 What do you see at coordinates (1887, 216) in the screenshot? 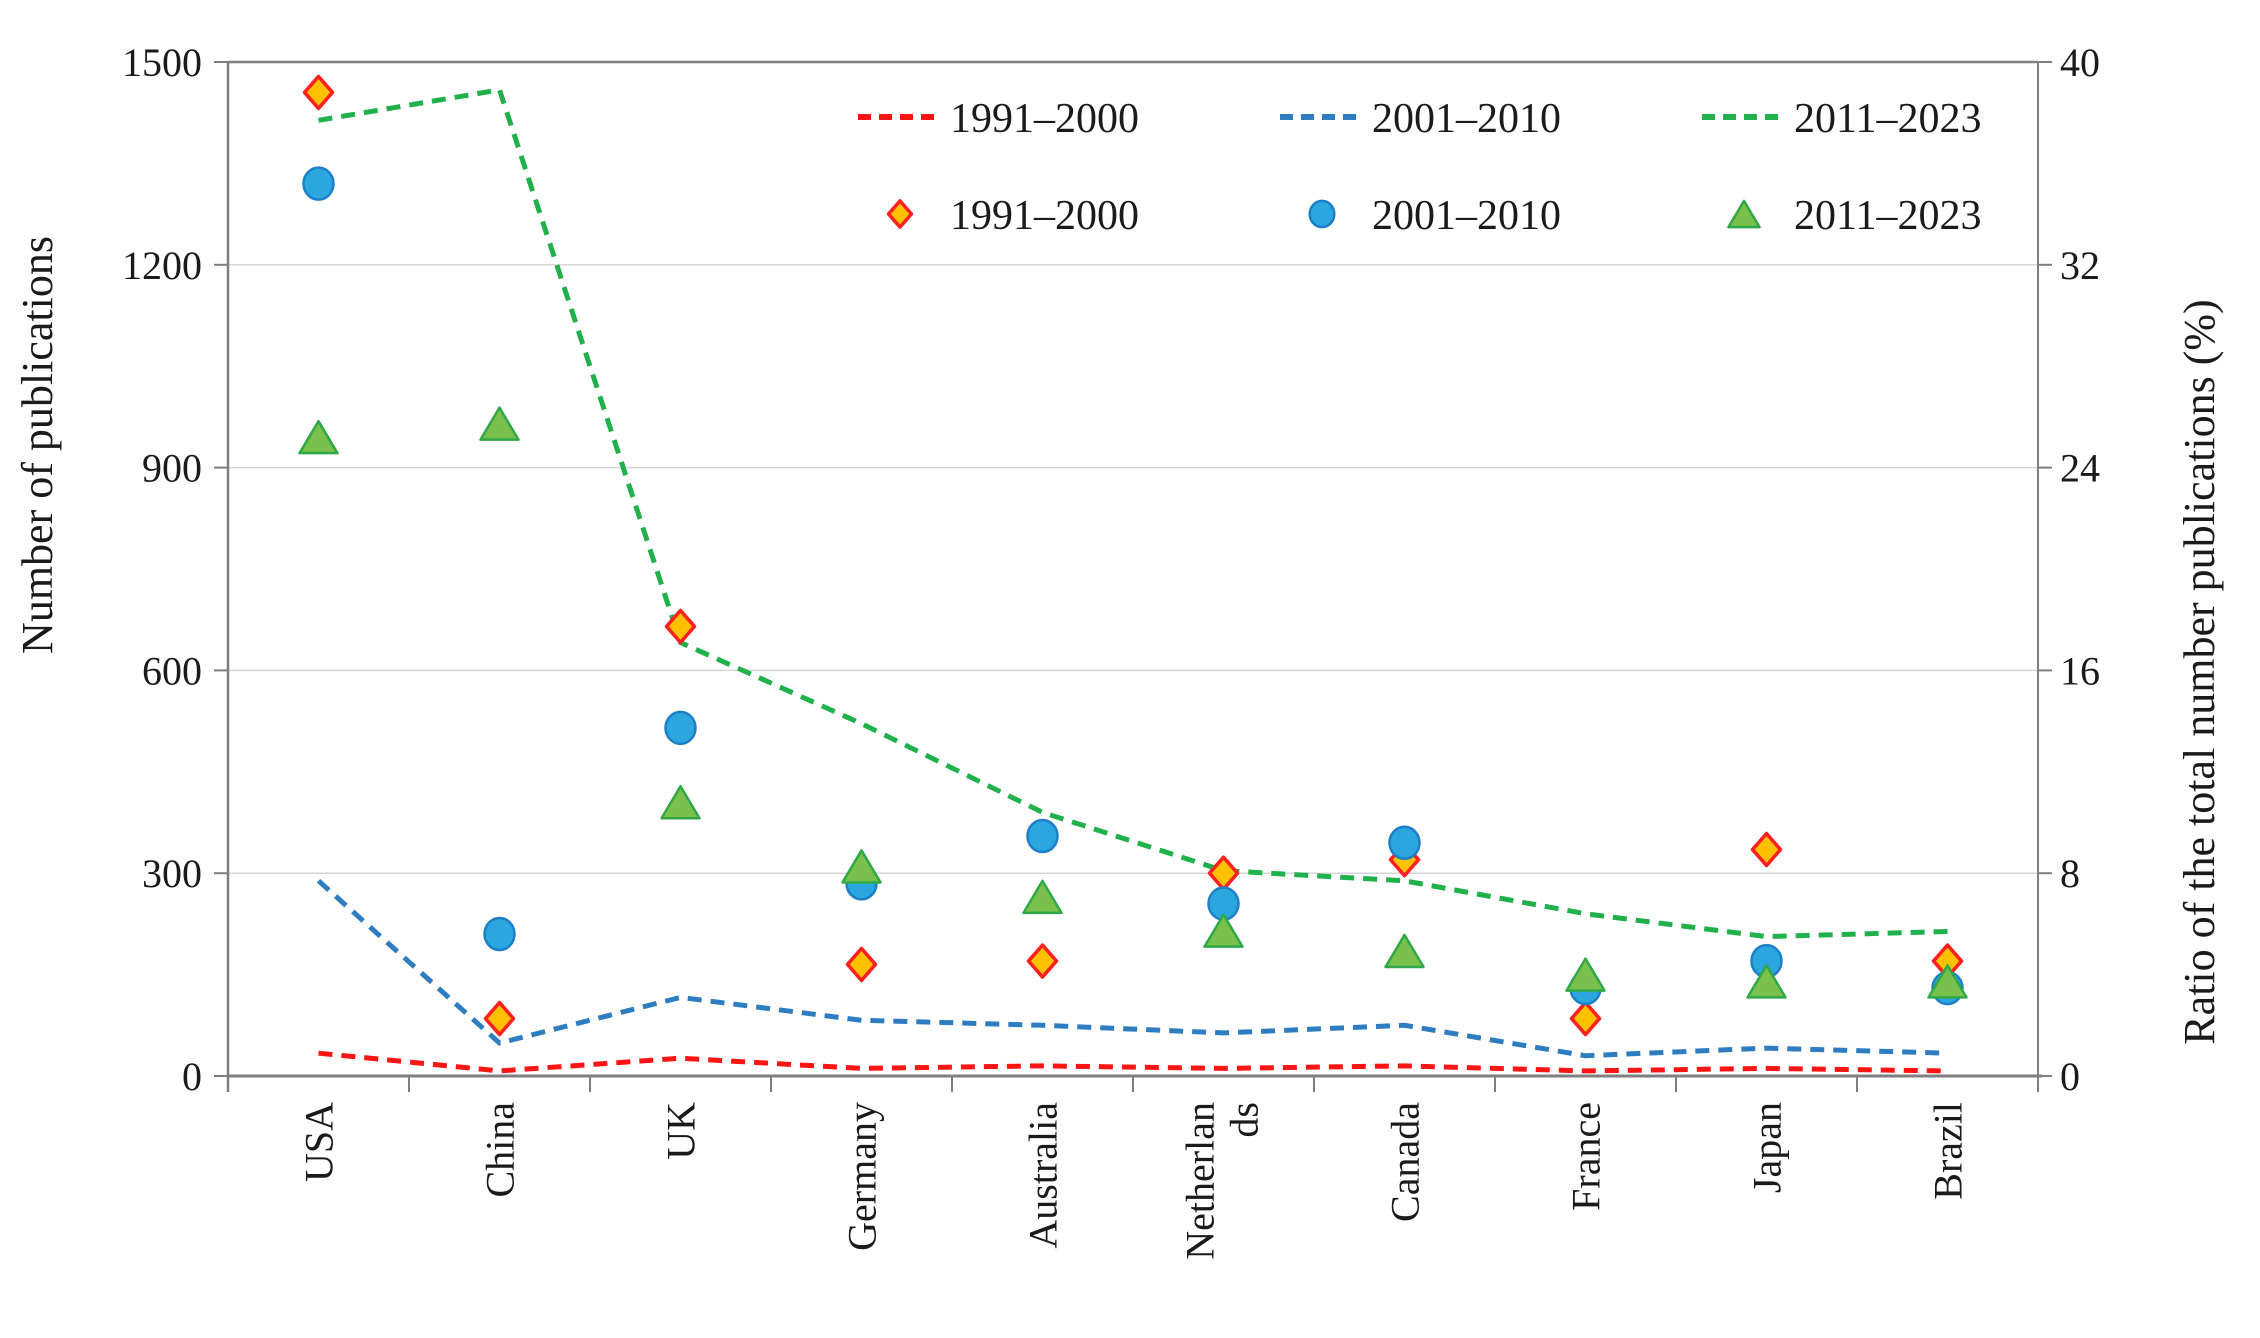
I see `legend-marker-label: 2011–2023` at bounding box center [1887, 216].